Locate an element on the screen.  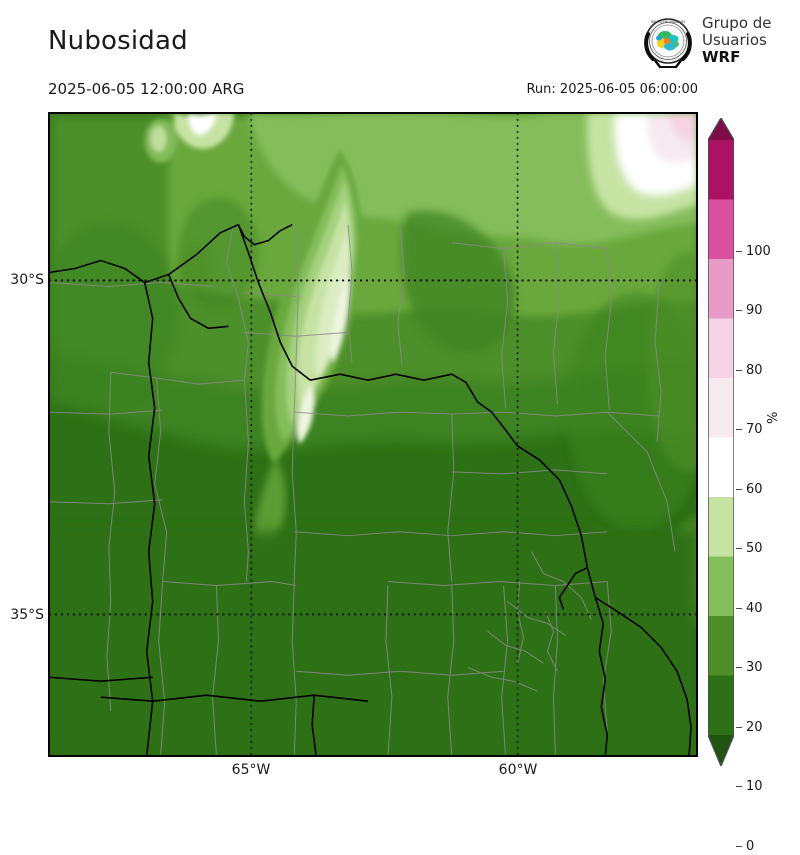
tick-text: 50 is located at coordinates (754, 548).